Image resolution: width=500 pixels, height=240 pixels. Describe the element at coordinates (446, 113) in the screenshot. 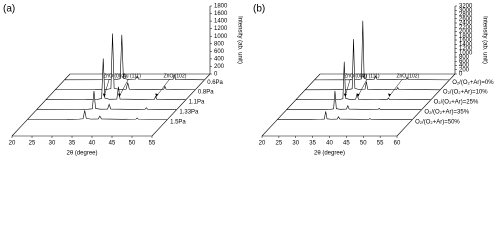

I see `series-label: O₂/(O₂+Ar)=35%` at that location.